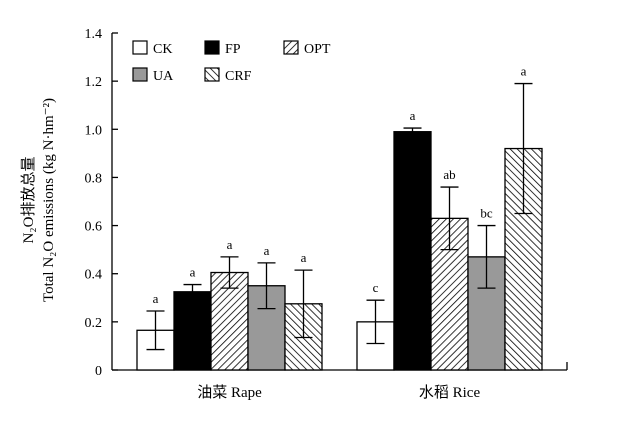 This screenshot has height=431, width=634. What do you see at coordinates (163, 76) in the screenshot?
I see `legend-label-ua: UA` at bounding box center [163, 76].